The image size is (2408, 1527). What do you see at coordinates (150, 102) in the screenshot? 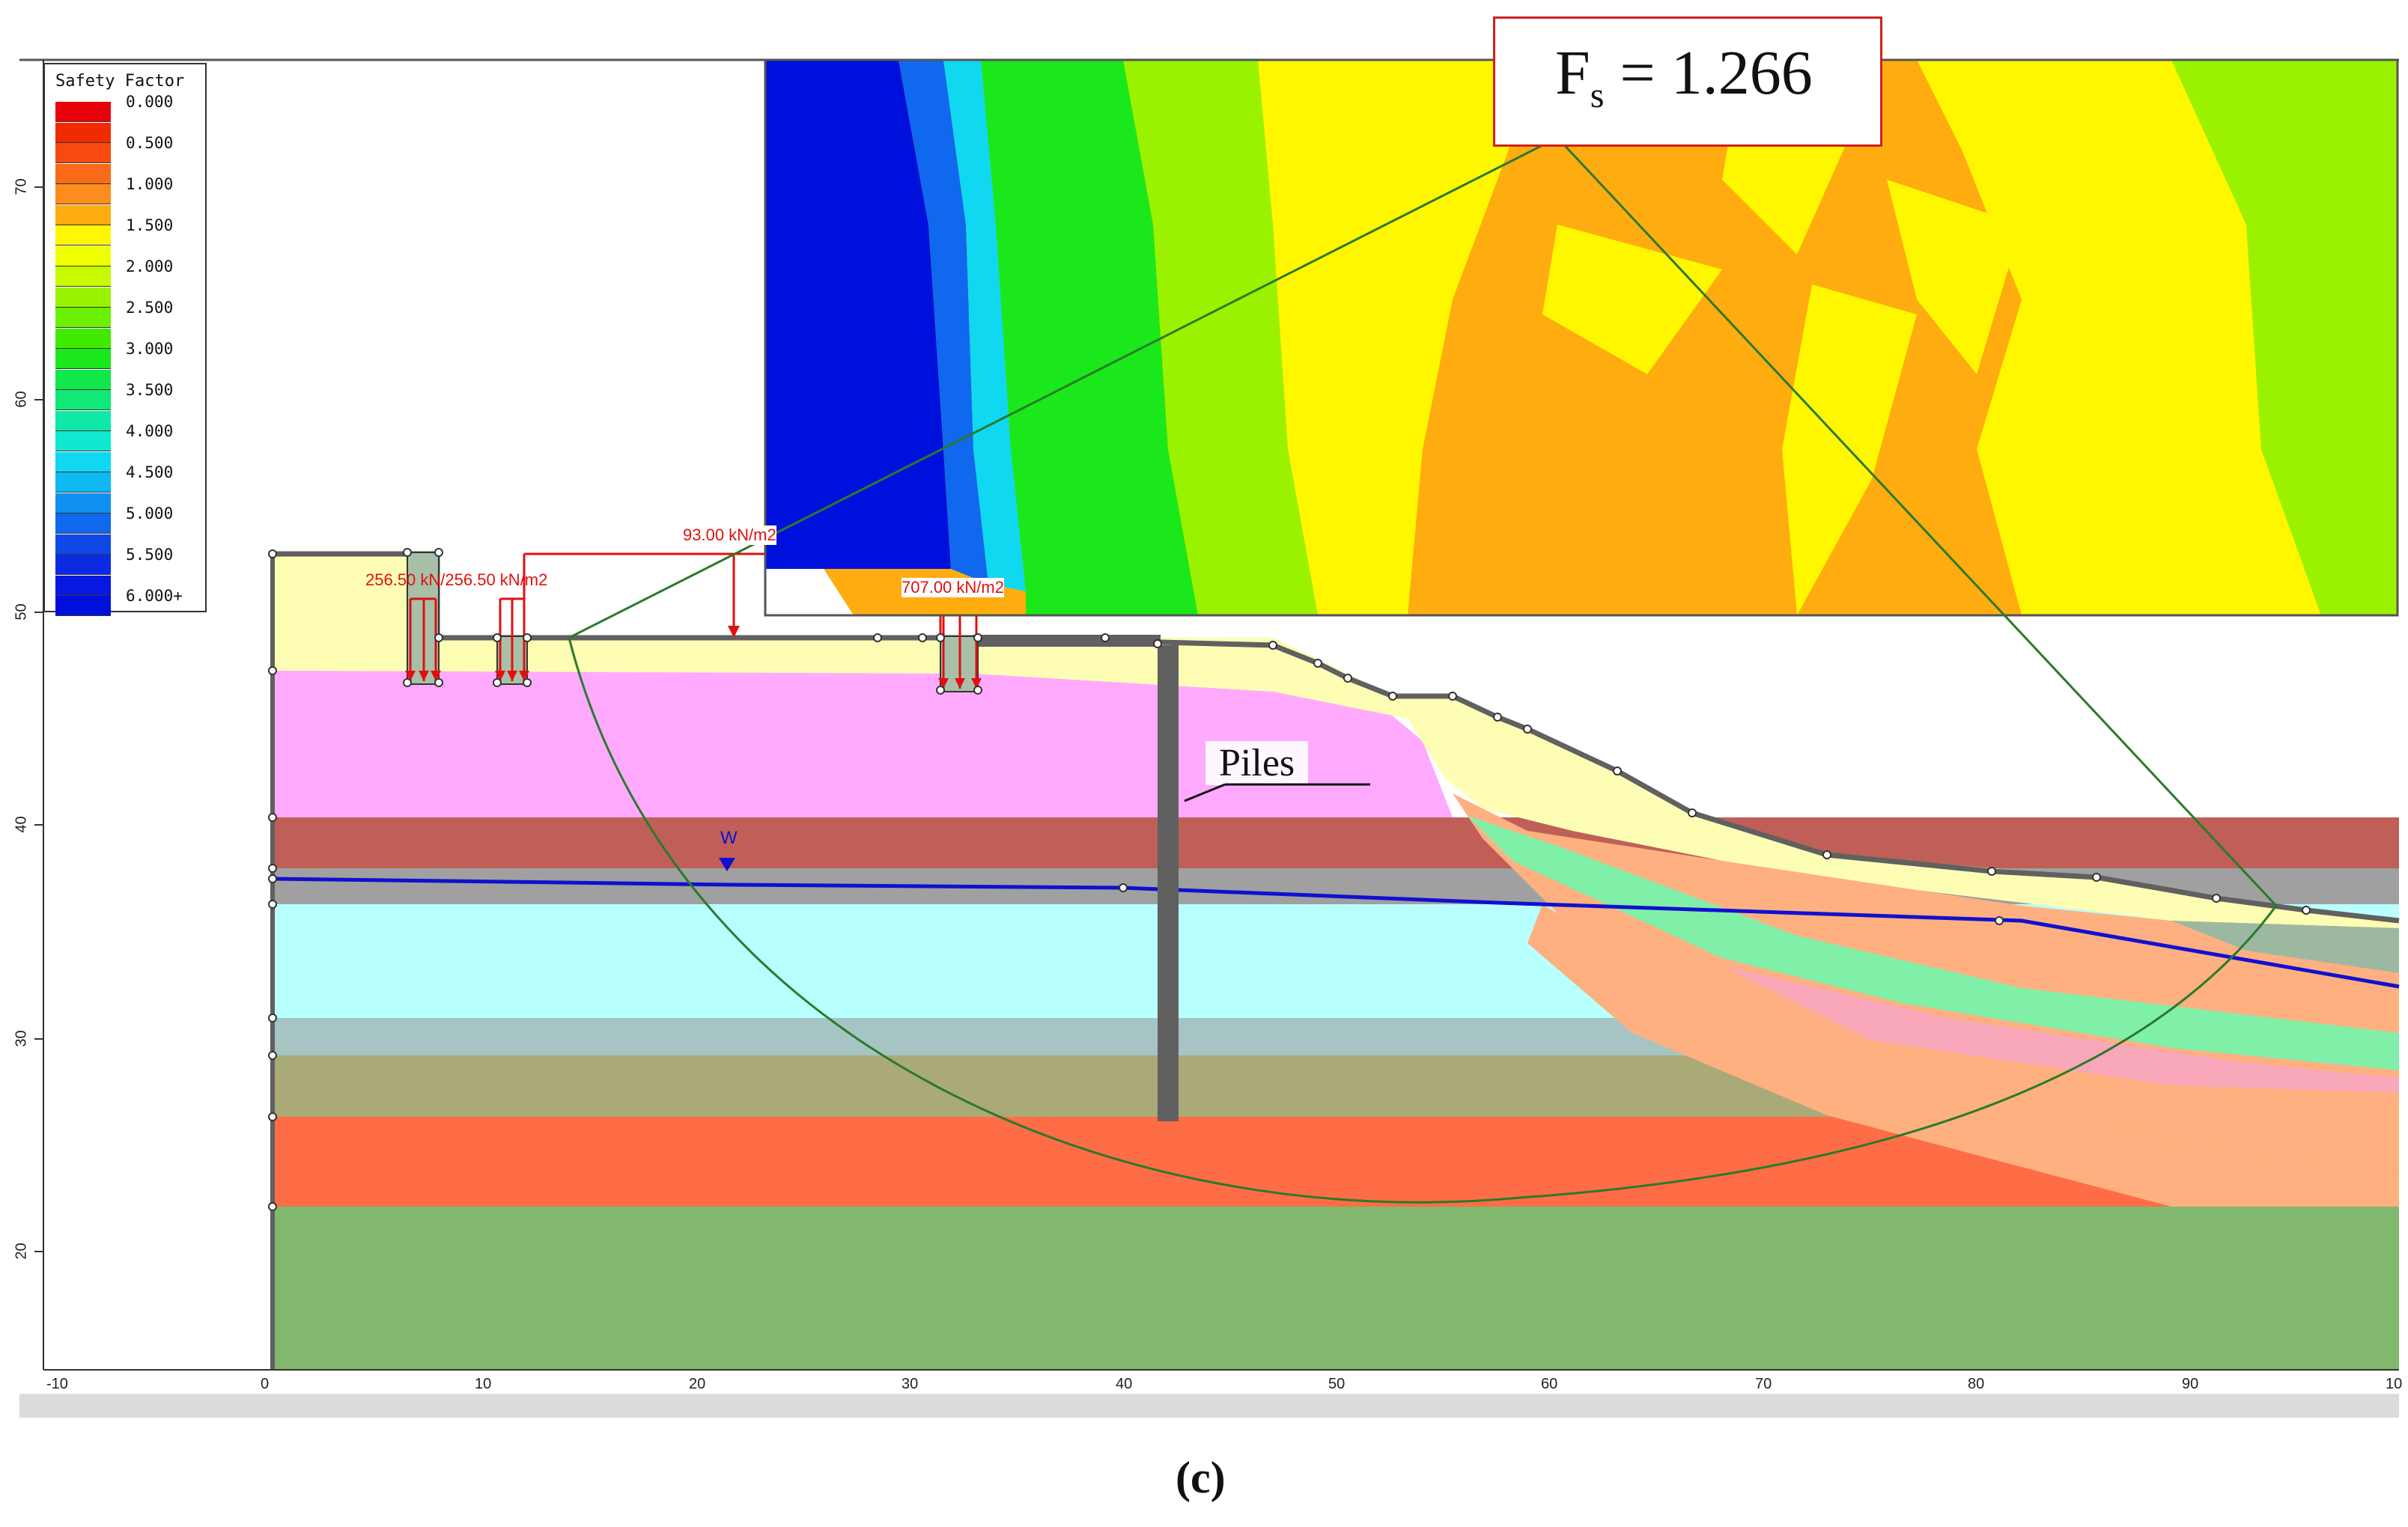
I see `legend-label: 0.000` at bounding box center [150, 102].